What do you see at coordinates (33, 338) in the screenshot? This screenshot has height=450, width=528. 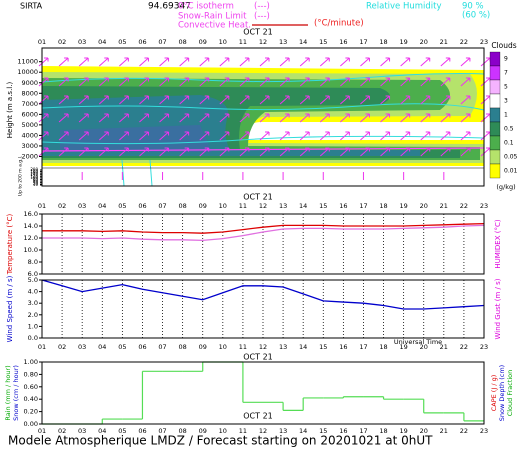 I see `y-tick-label: 0.0` at bounding box center [33, 338].